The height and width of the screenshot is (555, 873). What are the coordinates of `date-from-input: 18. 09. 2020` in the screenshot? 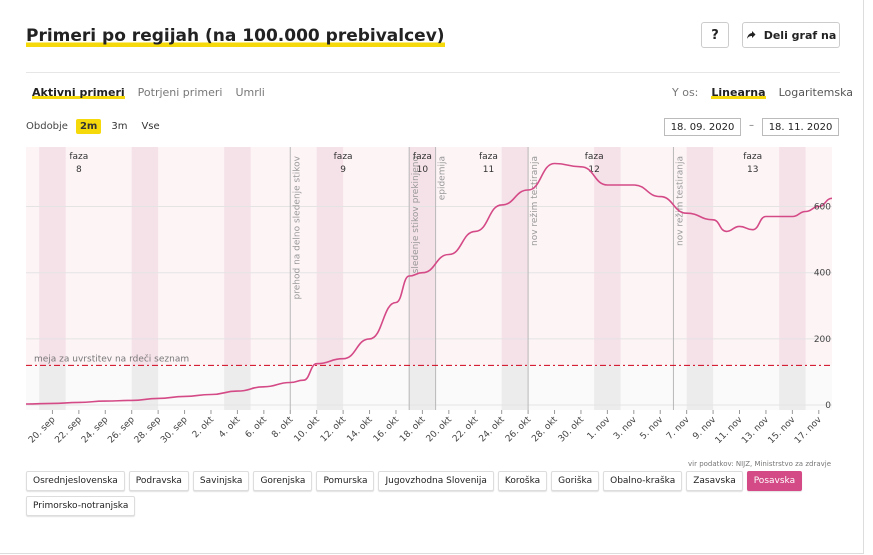 It's located at (702, 127).